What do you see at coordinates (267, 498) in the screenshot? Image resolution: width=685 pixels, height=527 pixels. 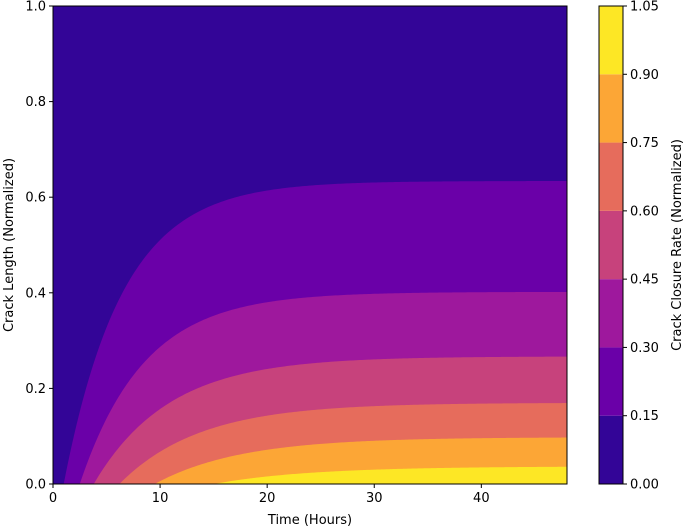 I see `x-tick-label: 20` at bounding box center [267, 498].